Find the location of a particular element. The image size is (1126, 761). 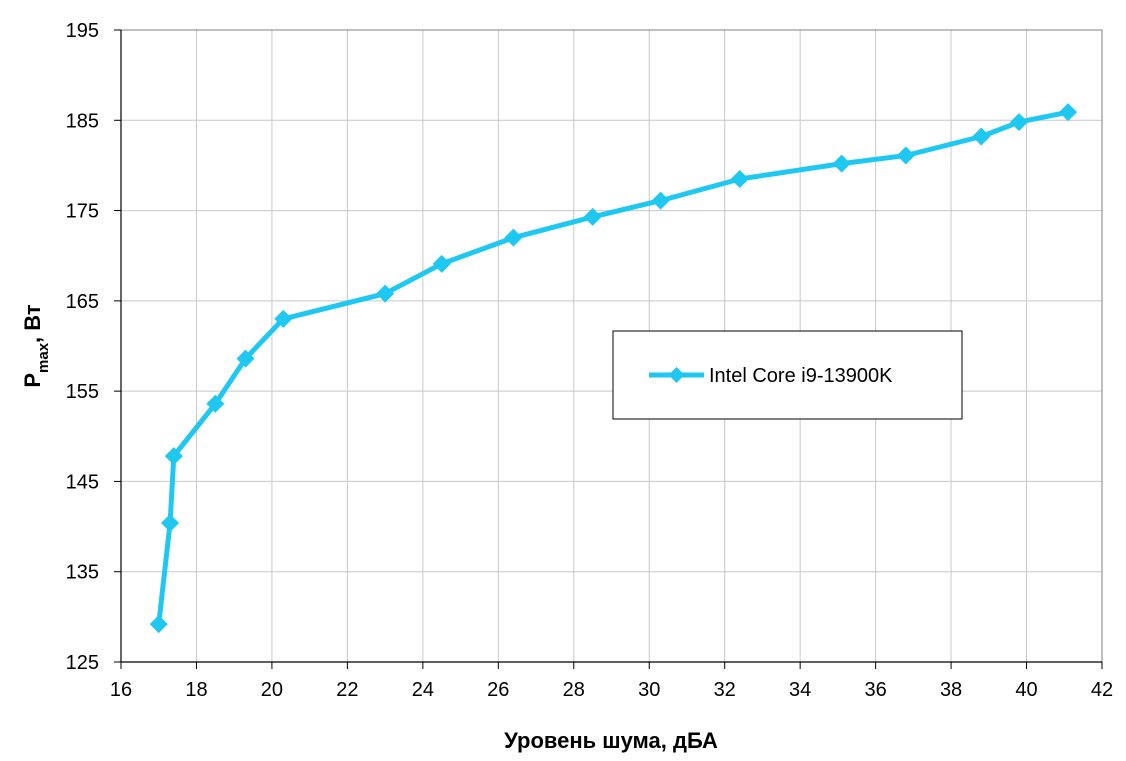

x-tick-label: 32 is located at coordinates (725, 690).